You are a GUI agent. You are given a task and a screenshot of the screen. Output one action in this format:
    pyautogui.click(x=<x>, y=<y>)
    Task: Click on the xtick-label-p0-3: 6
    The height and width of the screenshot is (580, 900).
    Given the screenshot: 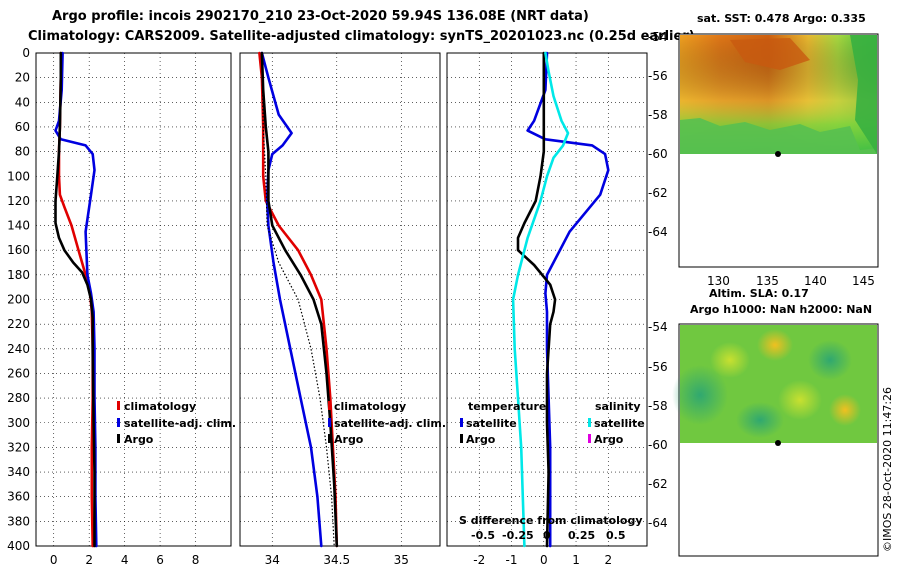 What is the action you would take?
    pyautogui.click(x=160, y=560)
    